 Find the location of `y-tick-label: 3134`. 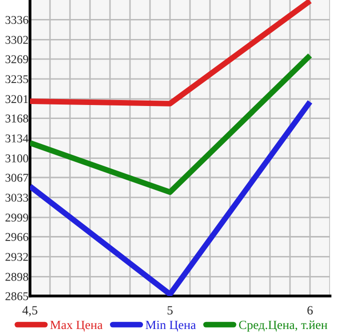

y-tick-label: 3134 is located at coordinates (17, 138).